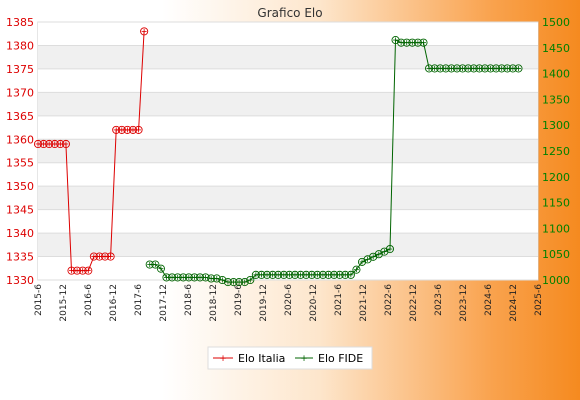 This screenshot has width=580, height=400. Describe the element at coordinates (514, 303) in the screenshot. I see `x-tick-label: 2024-12` at that location.